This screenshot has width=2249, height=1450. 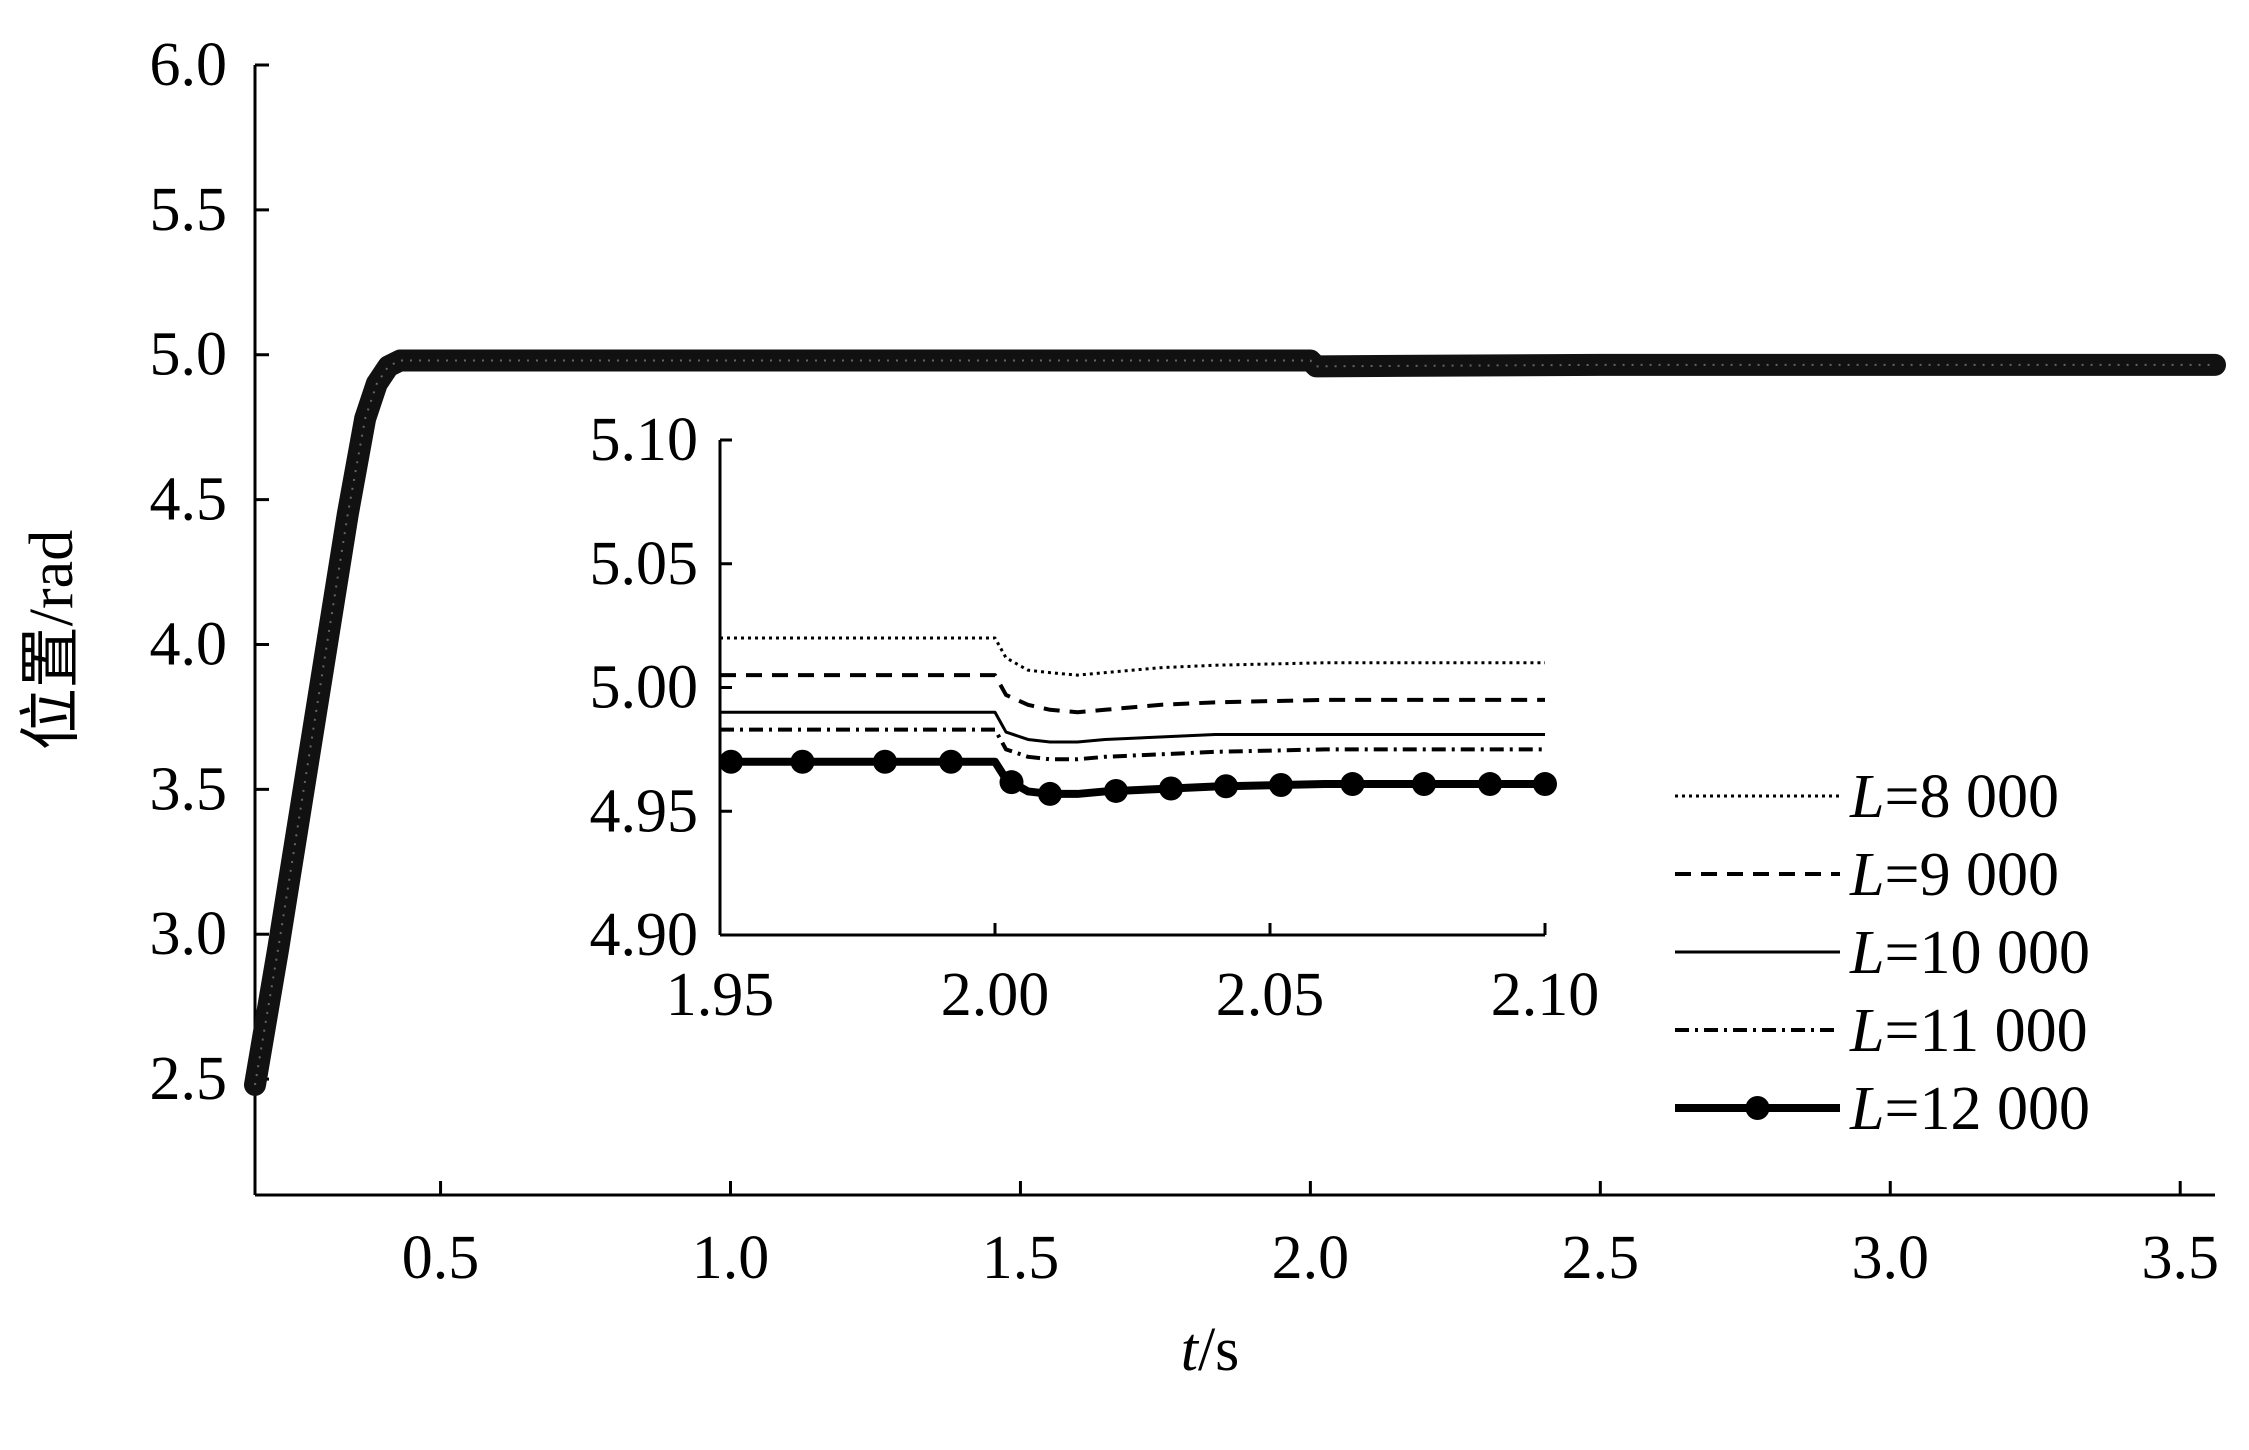 What do you see at coordinates (720, 995) in the screenshot?
I see `inset-x-tick-label: 1.95` at bounding box center [720, 995].